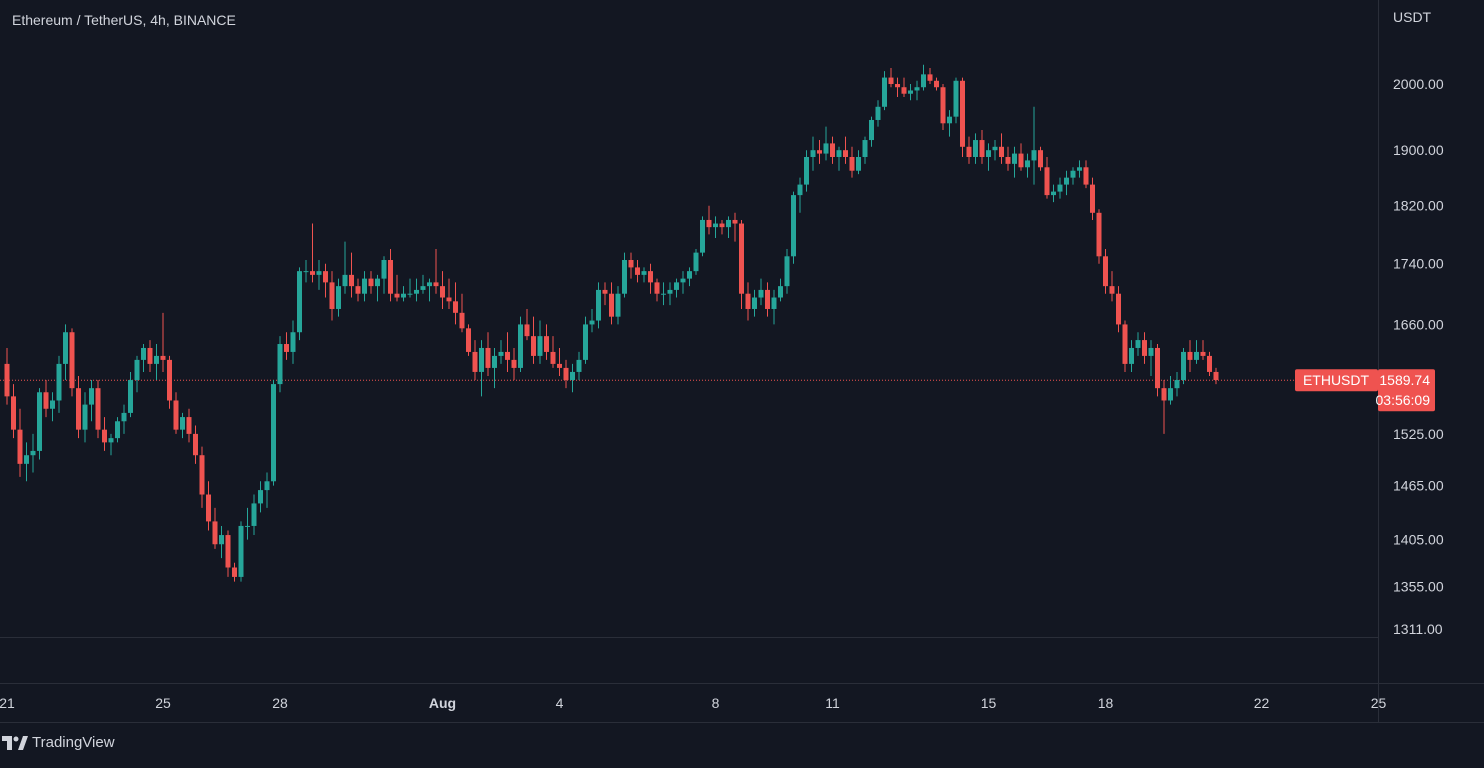 The width and height of the screenshot is (1484, 768). I want to click on y-tick-label: 1660.00, so click(1418, 324).